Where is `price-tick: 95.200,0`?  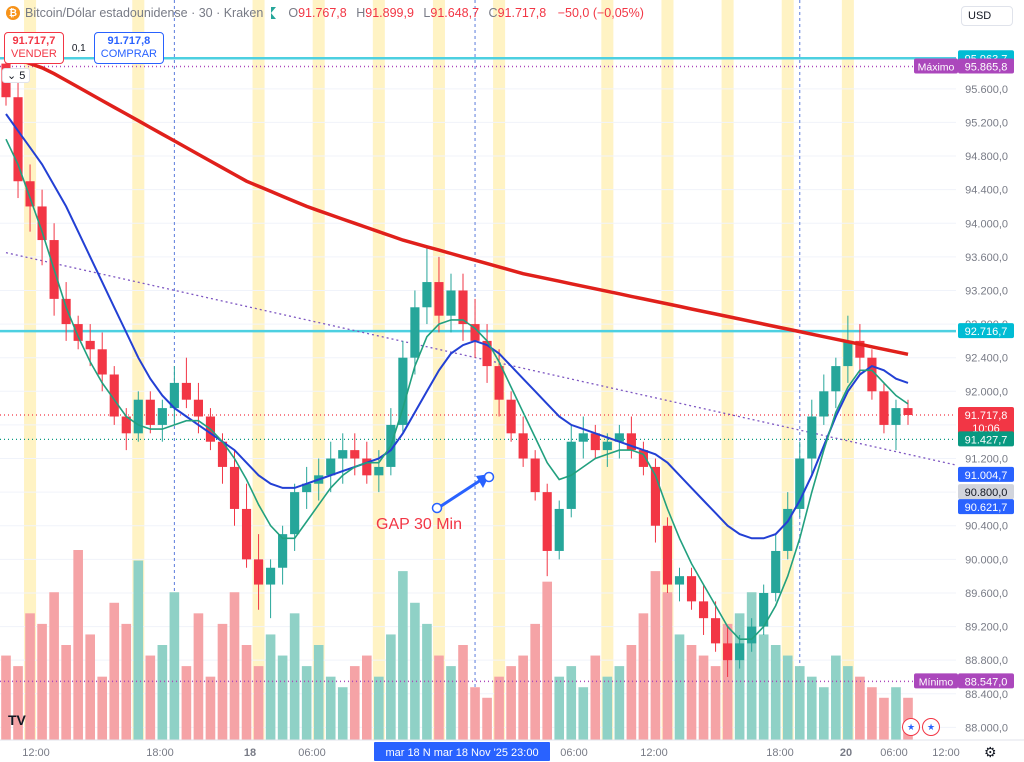
price-tick: 95.200,0 is located at coordinates (986, 123).